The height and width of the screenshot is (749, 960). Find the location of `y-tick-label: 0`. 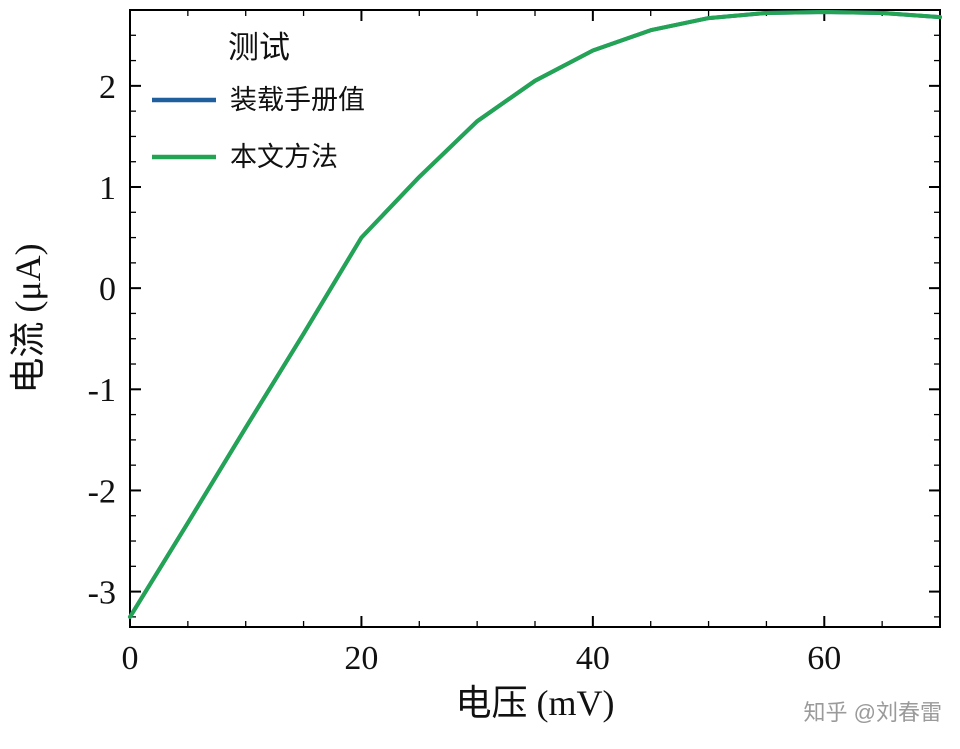

y-tick-label: 0 is located at coordinates (107, 289).